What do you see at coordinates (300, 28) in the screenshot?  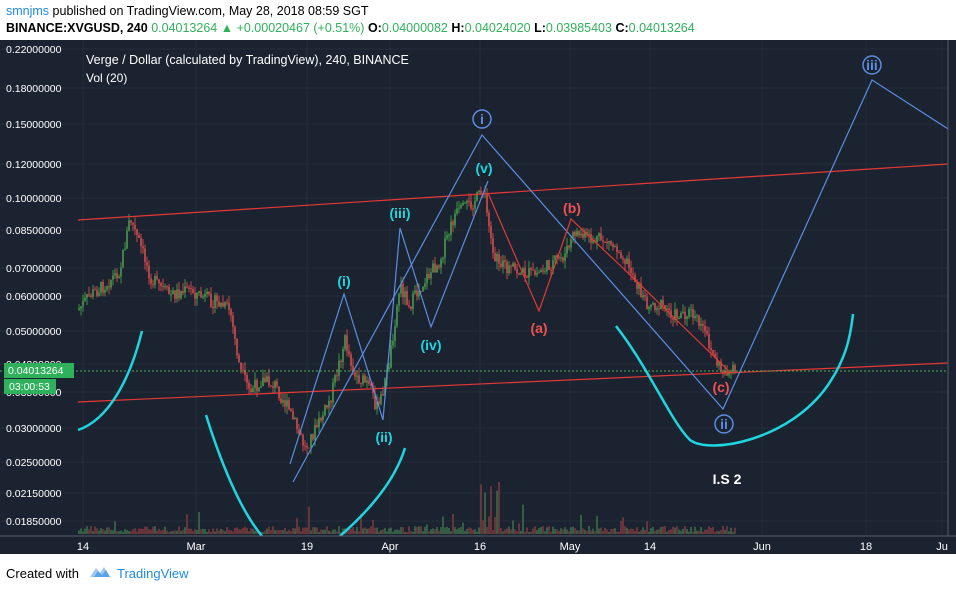 I see `change-value: +0.00020467 (+0.51%)` at bounding box center [300, 28].